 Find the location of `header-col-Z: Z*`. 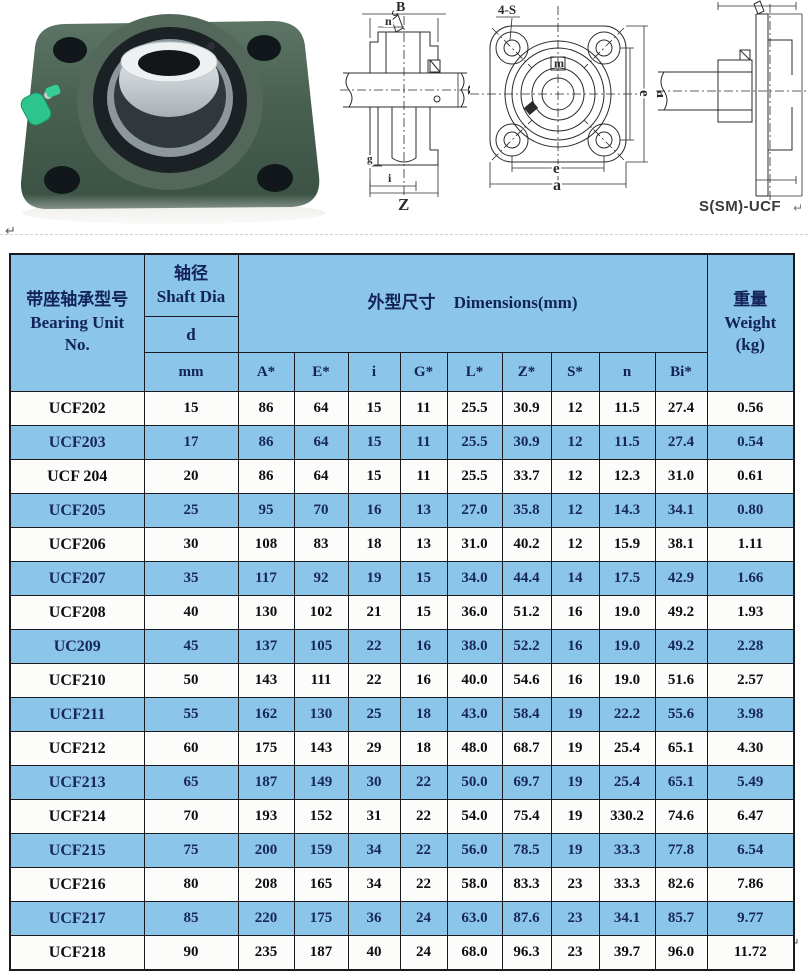

header-col-Z: Z* is located at coordinates (526, 372).